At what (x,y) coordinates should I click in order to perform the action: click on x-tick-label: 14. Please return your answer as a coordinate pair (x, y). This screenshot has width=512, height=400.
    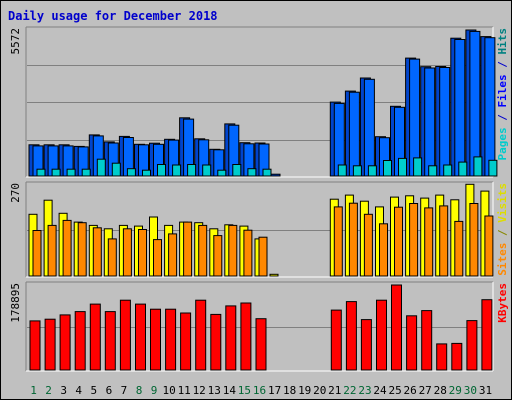
    Looking at the image, I should click on (230, 390).